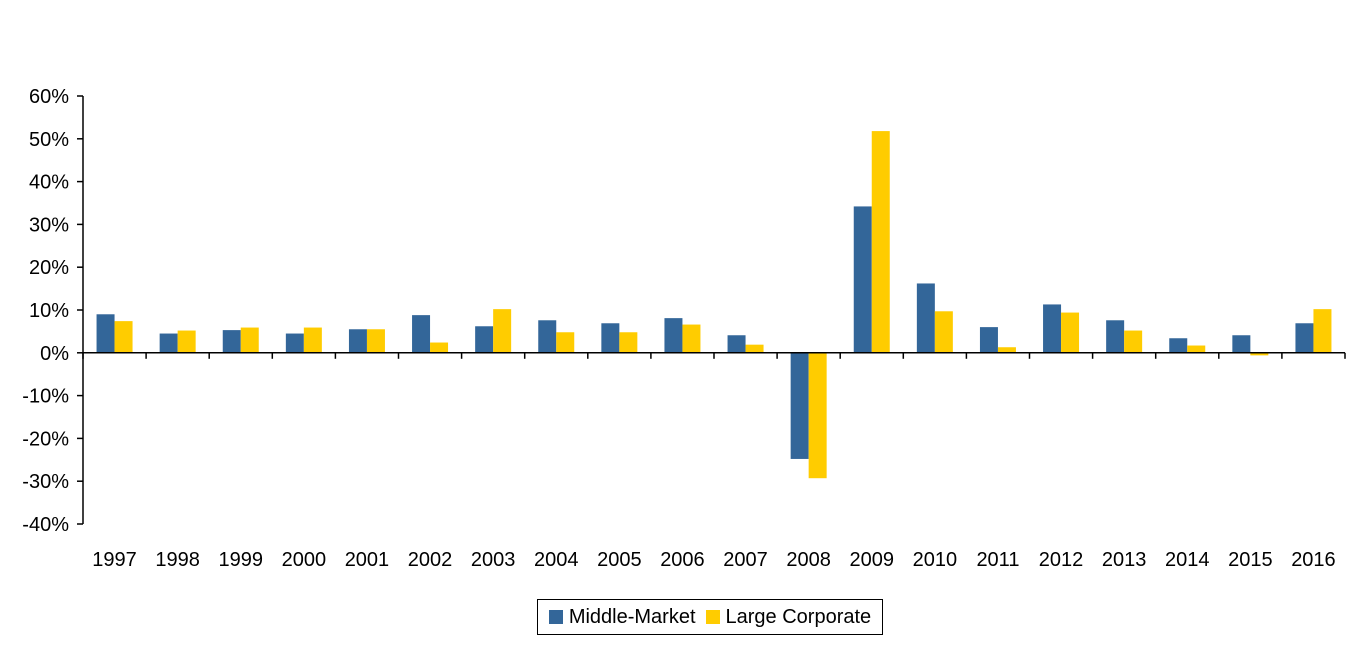  What do you see at coordinates (49, 97) in the screenshot?
I see `y-tick-label: 60%` at bounding box center [49, 97].